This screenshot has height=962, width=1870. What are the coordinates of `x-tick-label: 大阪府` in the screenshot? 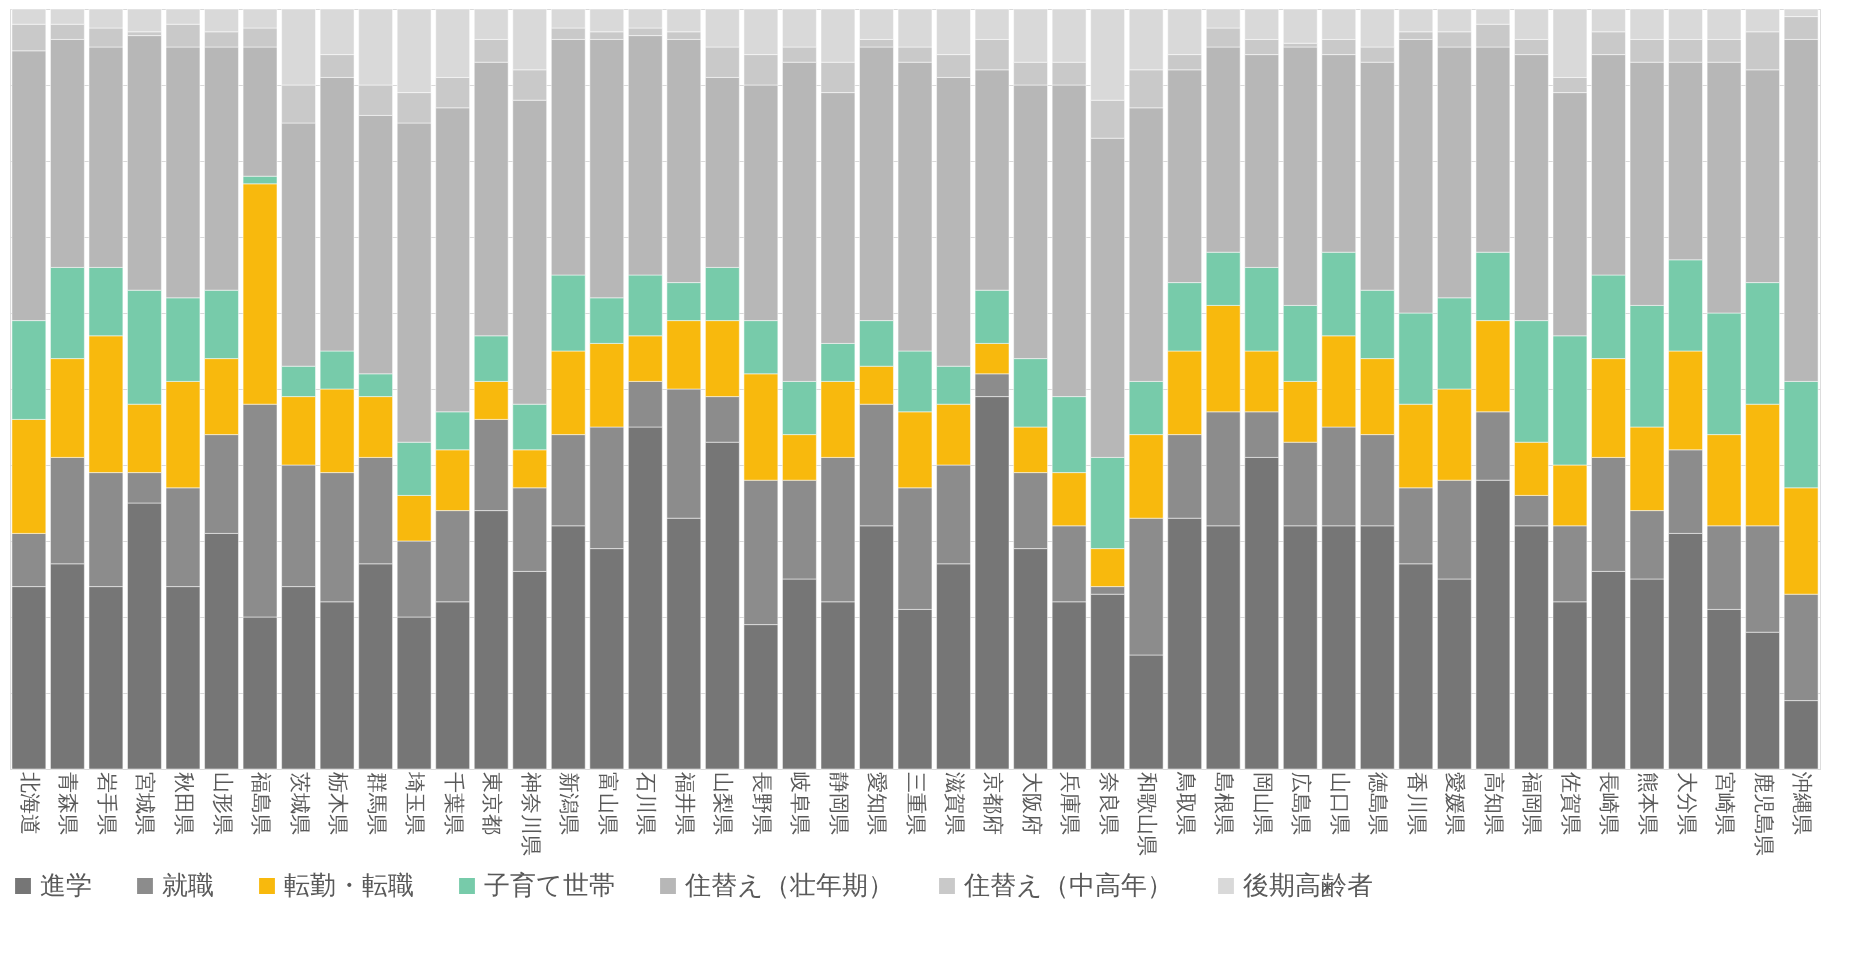 It's located at (1031, 803).